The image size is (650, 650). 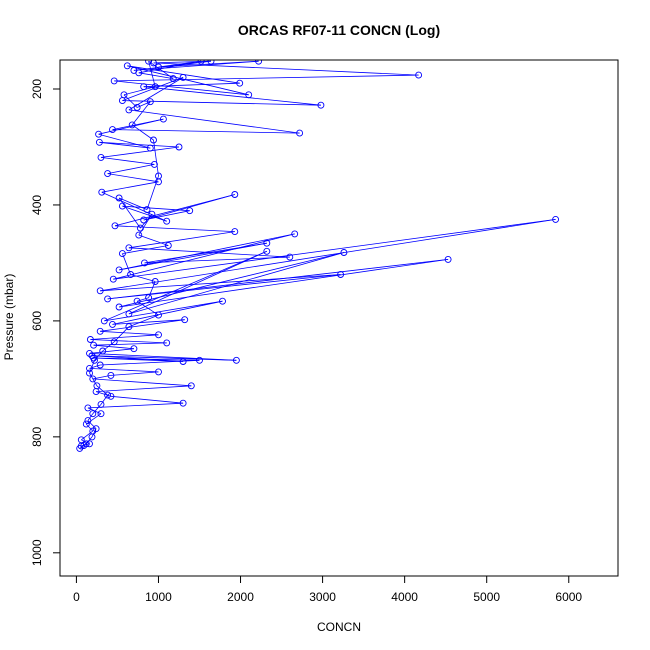 What do you see at coordinates (240, 597) in the screenshot?
I see `x-tick-label: 2000` at bounding box center [240, 597].